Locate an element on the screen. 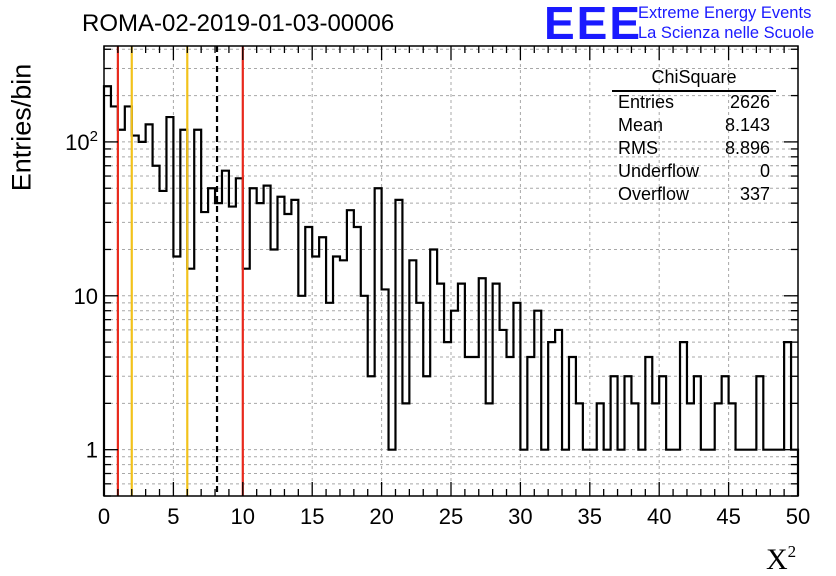  stats-label: Mean is located at coordinates (641, 125).